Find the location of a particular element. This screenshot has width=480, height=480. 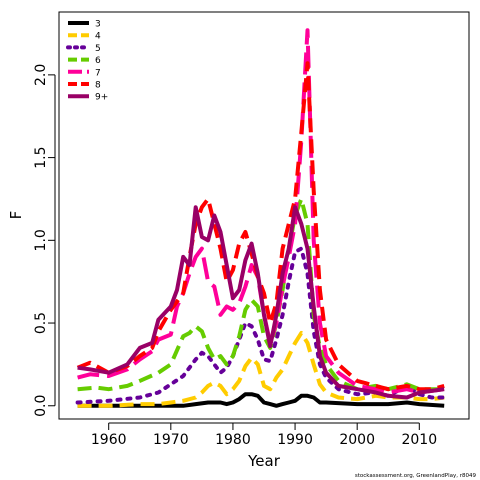

x-tick-label: 1970 is located at coordinates (171, 440).